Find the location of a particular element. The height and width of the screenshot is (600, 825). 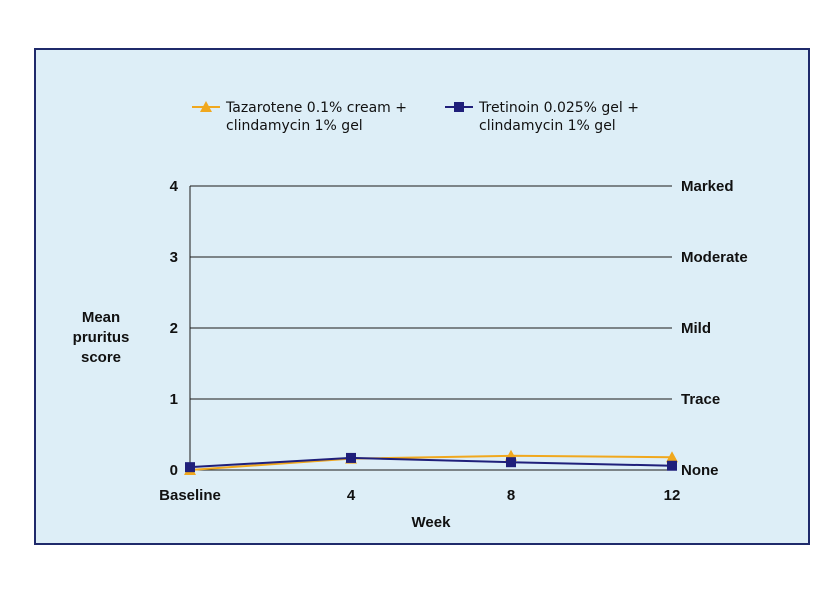

y-axis-severity-labels: None Trace Mild Moderate Marked is located at coordinates (714, 328).